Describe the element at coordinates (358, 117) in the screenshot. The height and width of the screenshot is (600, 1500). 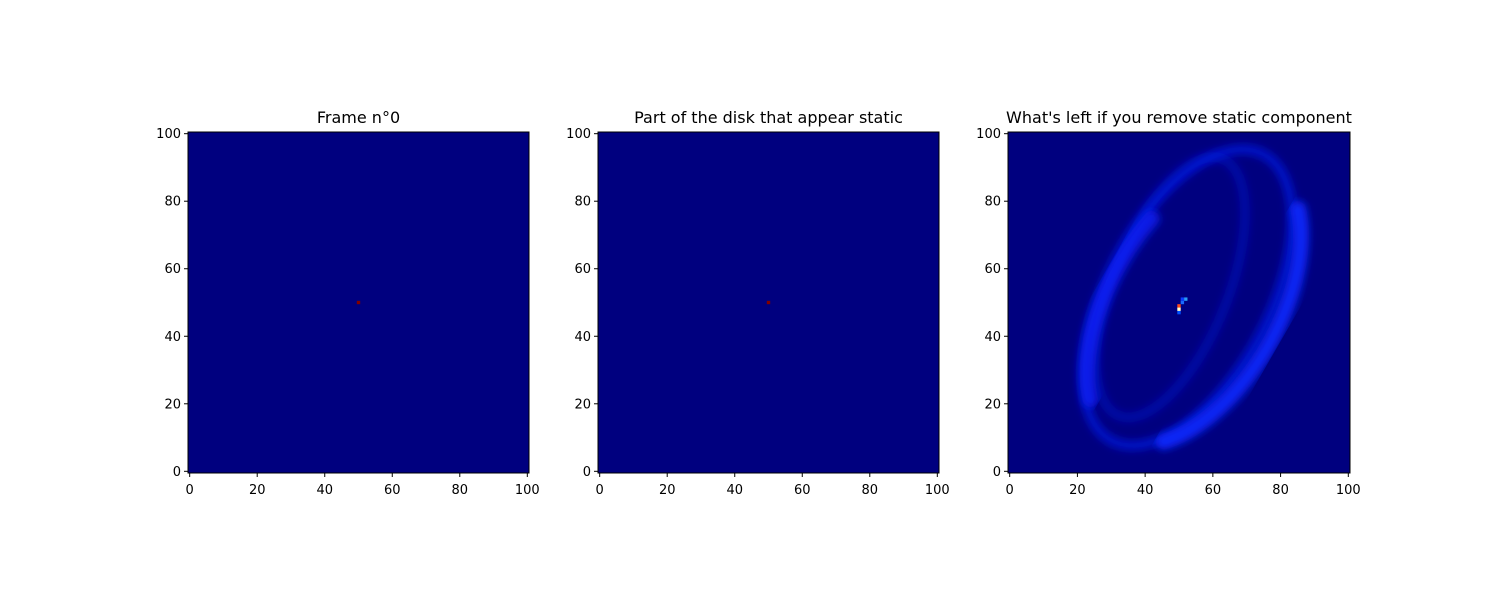
I see `panel-title: Frame n°0` at that location.